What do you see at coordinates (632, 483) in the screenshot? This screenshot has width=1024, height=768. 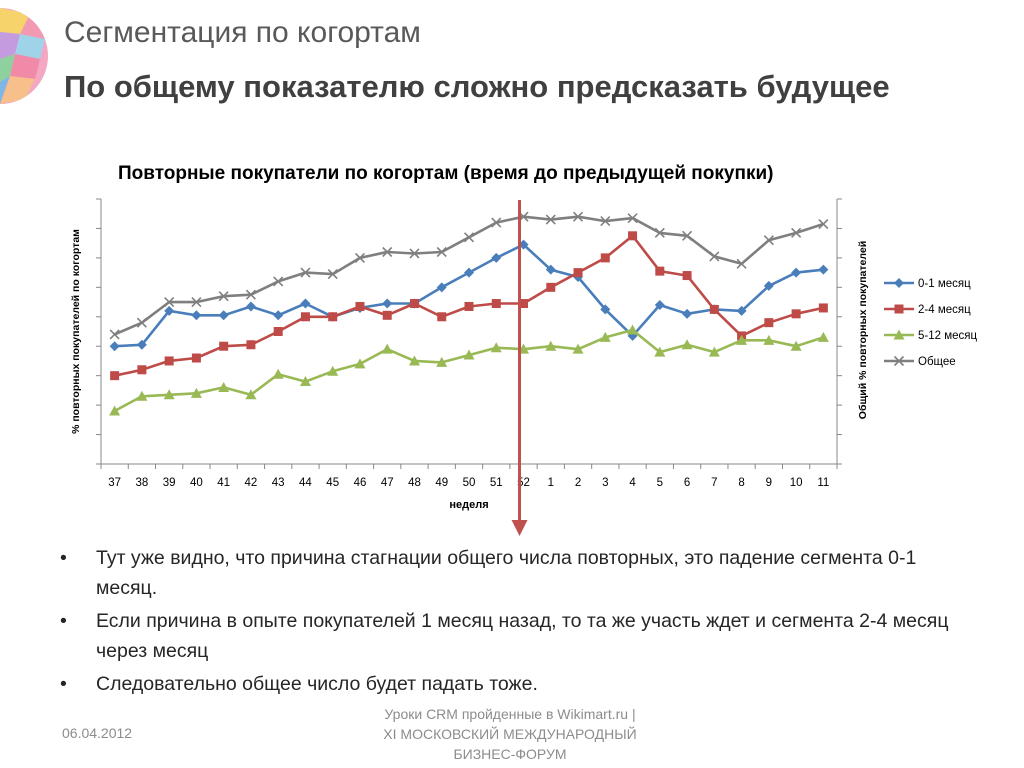 I see `x-tick-label: 4` at bounding box center [632, 483].